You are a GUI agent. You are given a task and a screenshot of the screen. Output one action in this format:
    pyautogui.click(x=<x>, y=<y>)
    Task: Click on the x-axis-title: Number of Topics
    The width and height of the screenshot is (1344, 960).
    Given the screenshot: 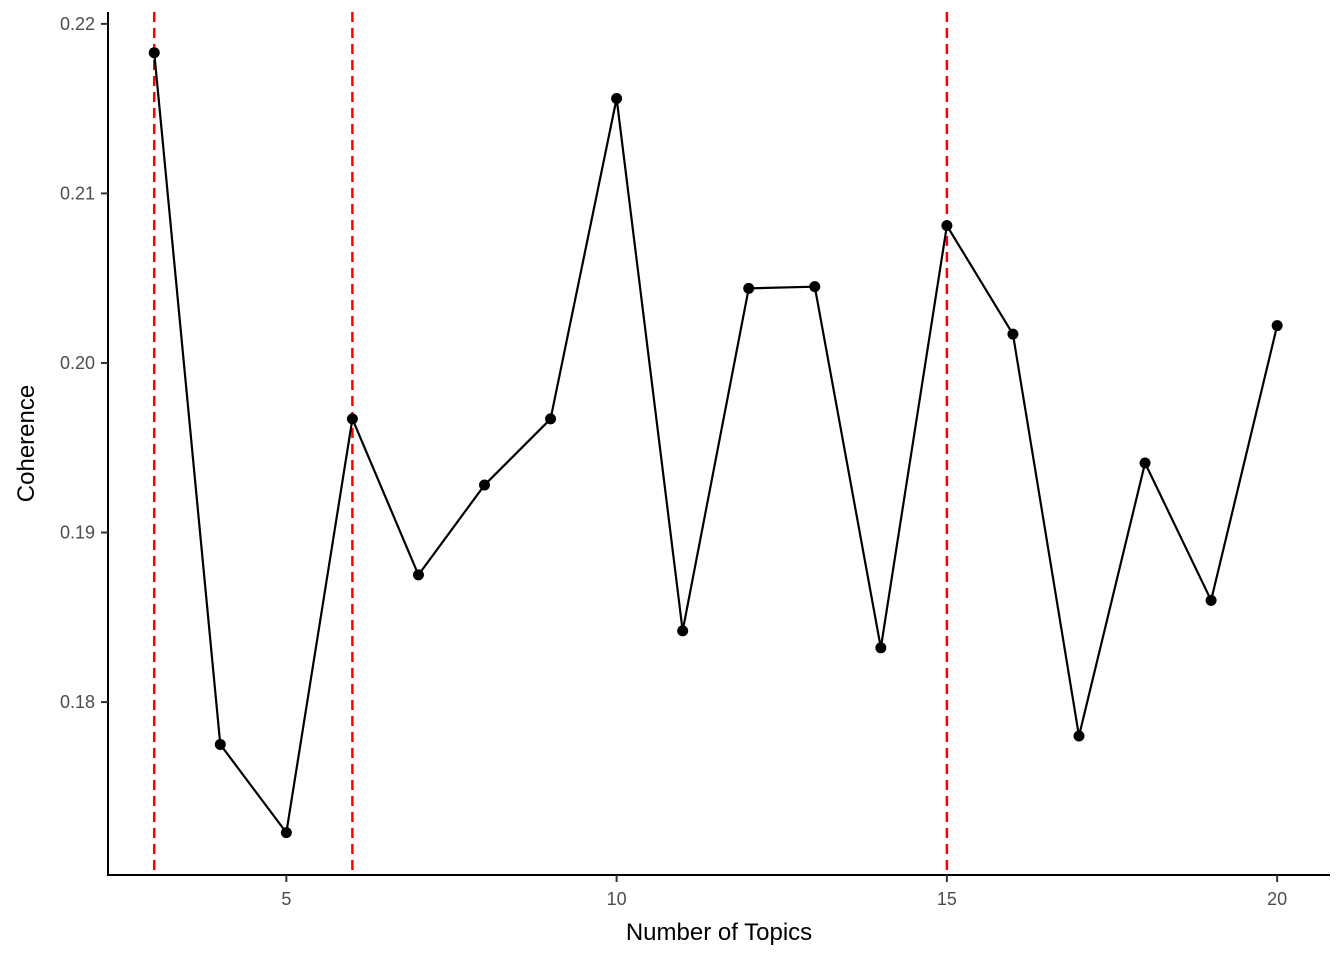 What is the action you would take?
    pyautogui.click(x=719, y=932)
    